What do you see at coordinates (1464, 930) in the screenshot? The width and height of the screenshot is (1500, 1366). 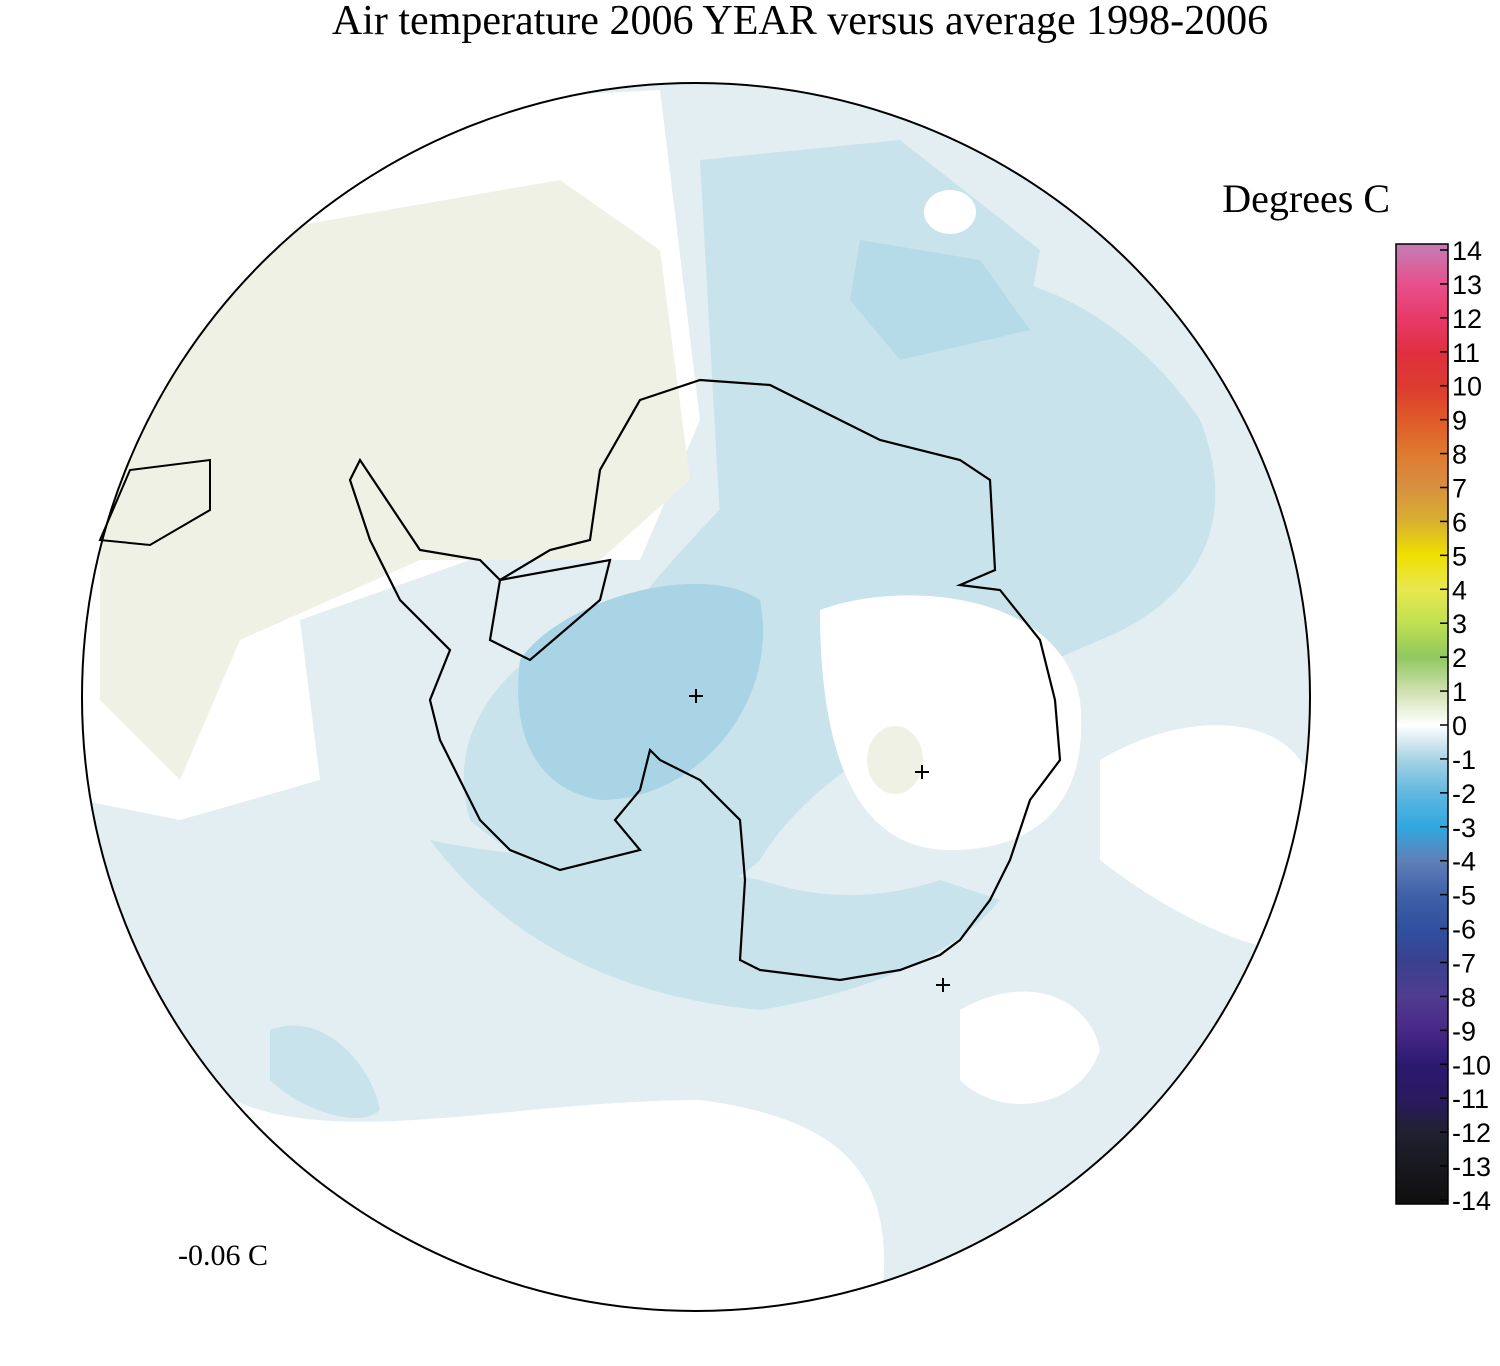 I see `colorbar-tick-label: -6` at bounding box center [1464, 930].